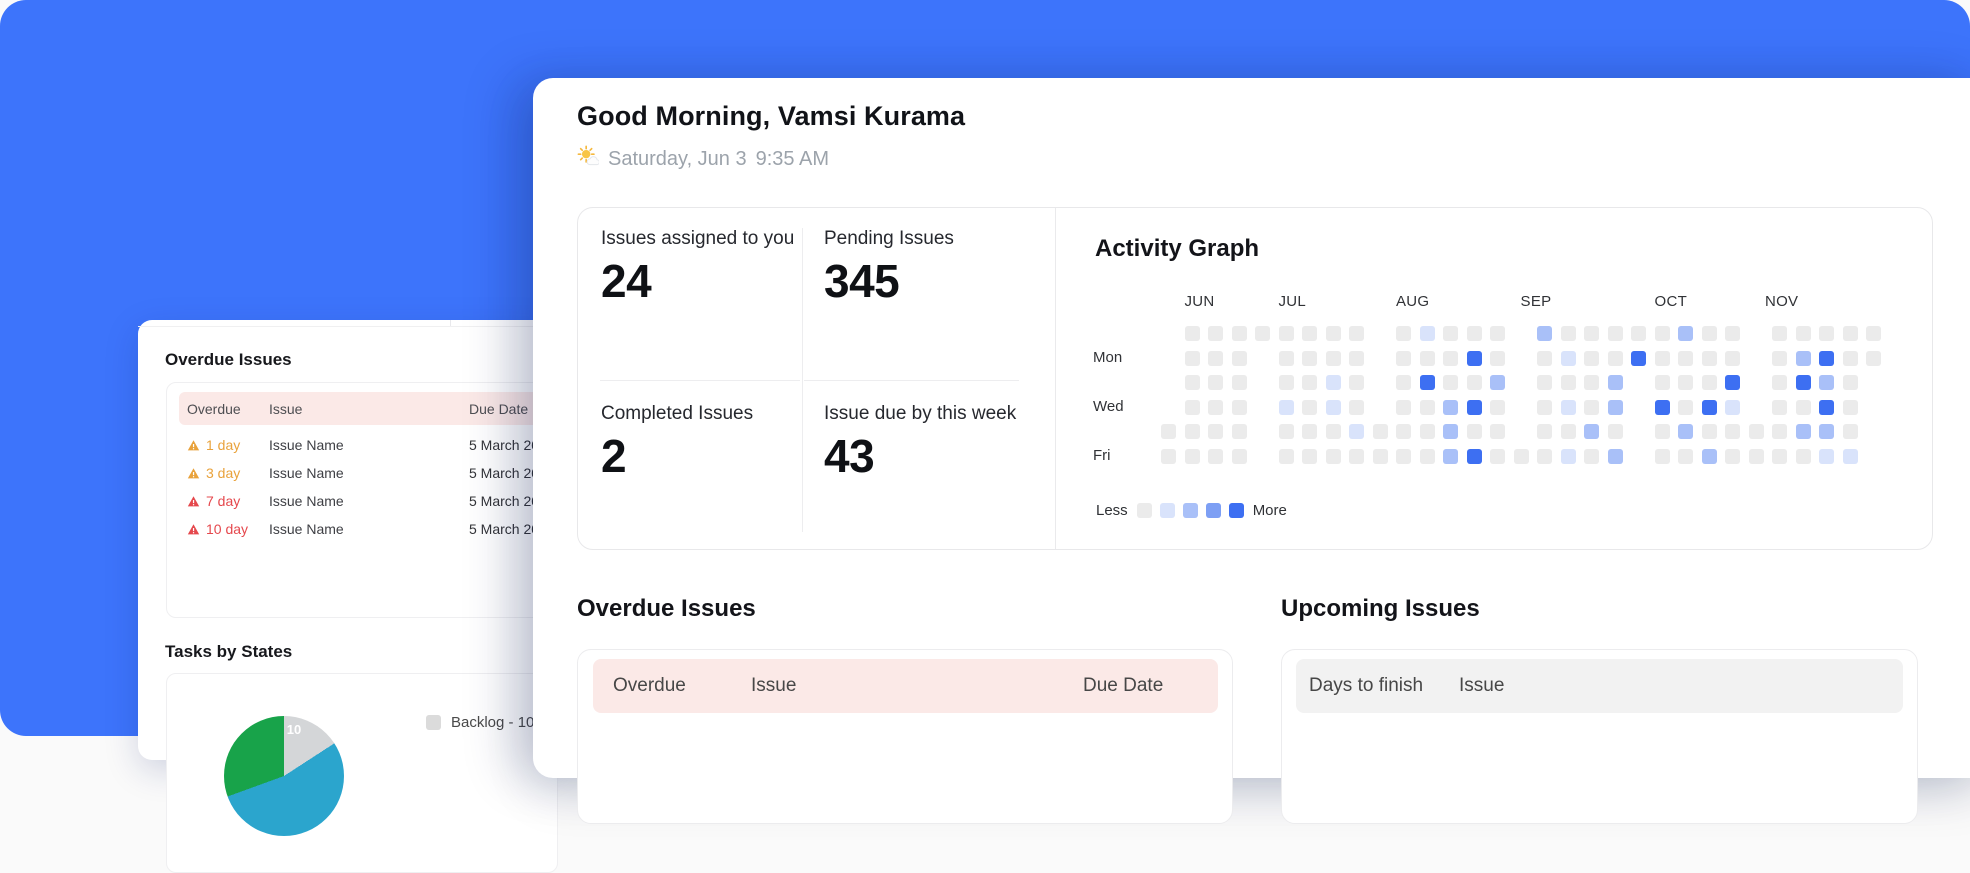 Image resolution: width=1970 pixels, height=873 pixels. I want to click on bg-overdue-row: 3 day Issue Name 5 March 202, so click(362, 475).